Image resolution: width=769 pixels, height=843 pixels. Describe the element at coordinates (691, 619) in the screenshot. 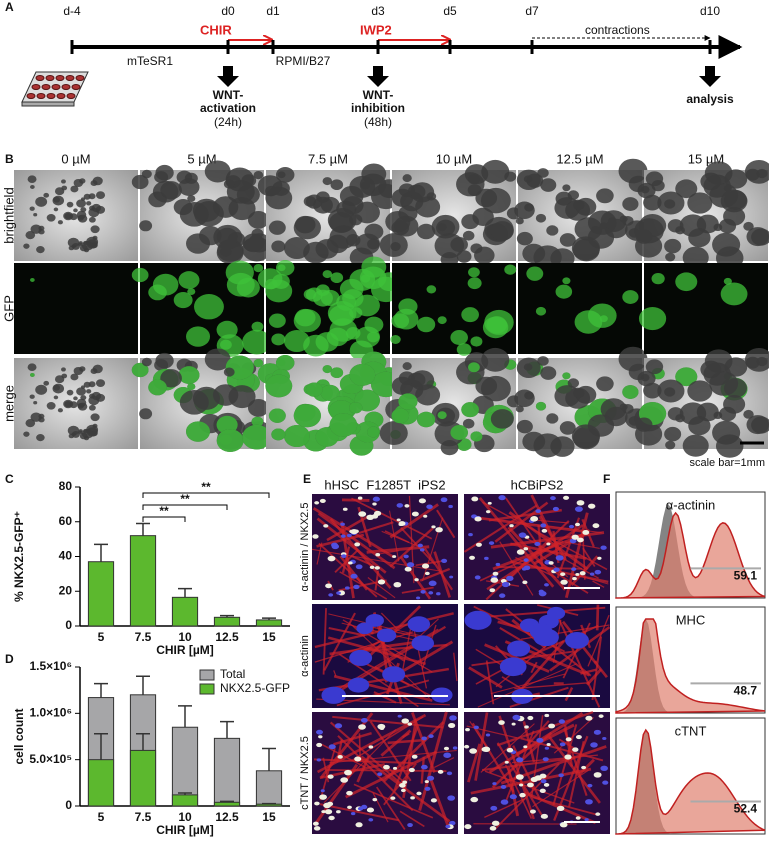

I see `marker-label: MHC` at that location.